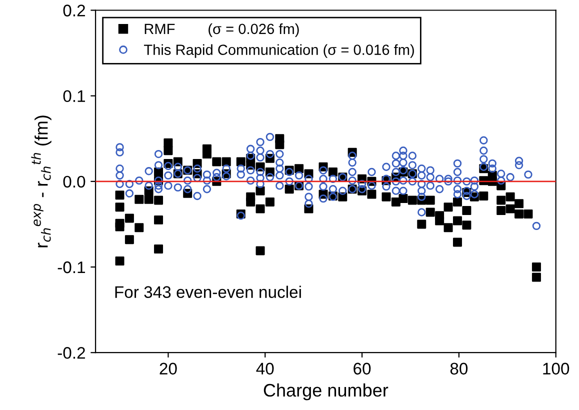 The height and width of the screenshot is (410, 579). Describe the element at coordinates (459, 368) in the screenshot. I see `x-tick-label: 80` at that location.